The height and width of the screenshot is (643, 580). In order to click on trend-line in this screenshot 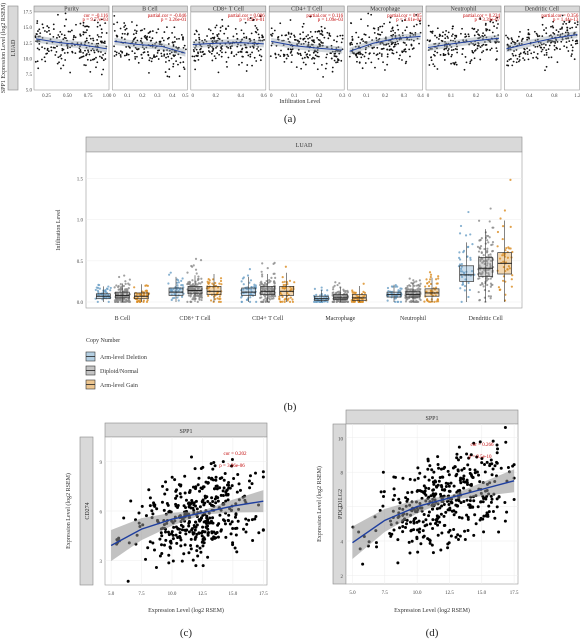, I will do `click(187, 523)`.